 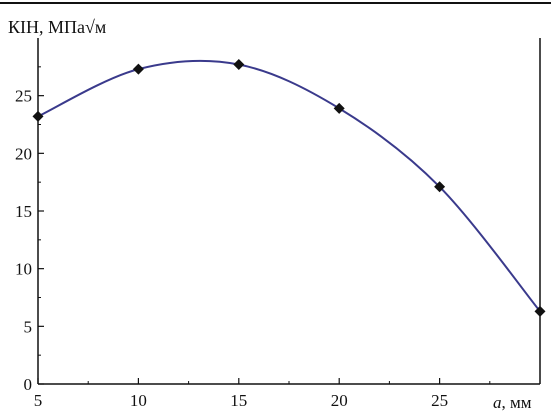 I want to click on y-tick-label: 10, so click(x=23, y=269).